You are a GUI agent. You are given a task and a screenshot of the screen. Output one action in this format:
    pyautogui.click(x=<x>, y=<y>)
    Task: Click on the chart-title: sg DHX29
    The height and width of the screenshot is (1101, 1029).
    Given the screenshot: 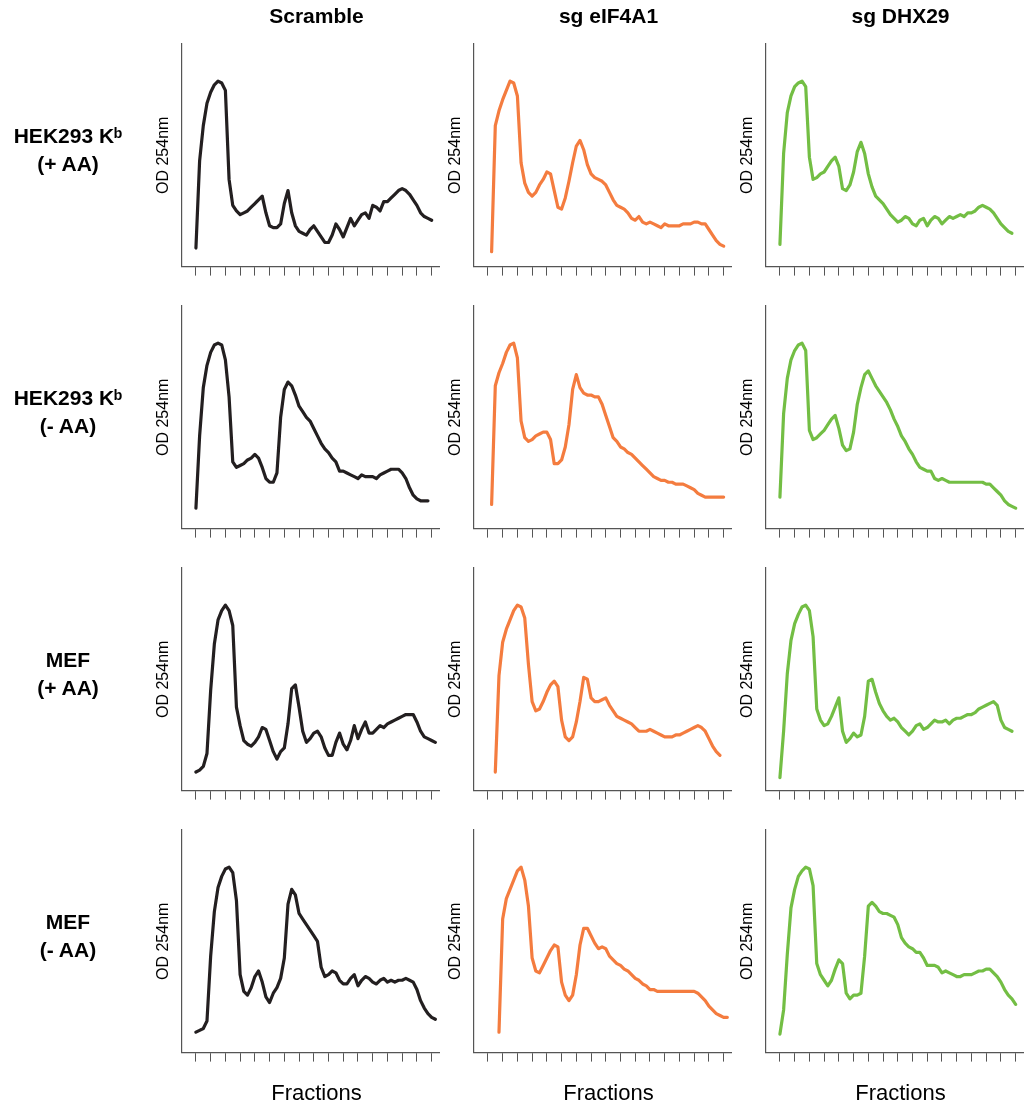 What is the action you would take?
    pyautogui.click(x=900, y=16)
    